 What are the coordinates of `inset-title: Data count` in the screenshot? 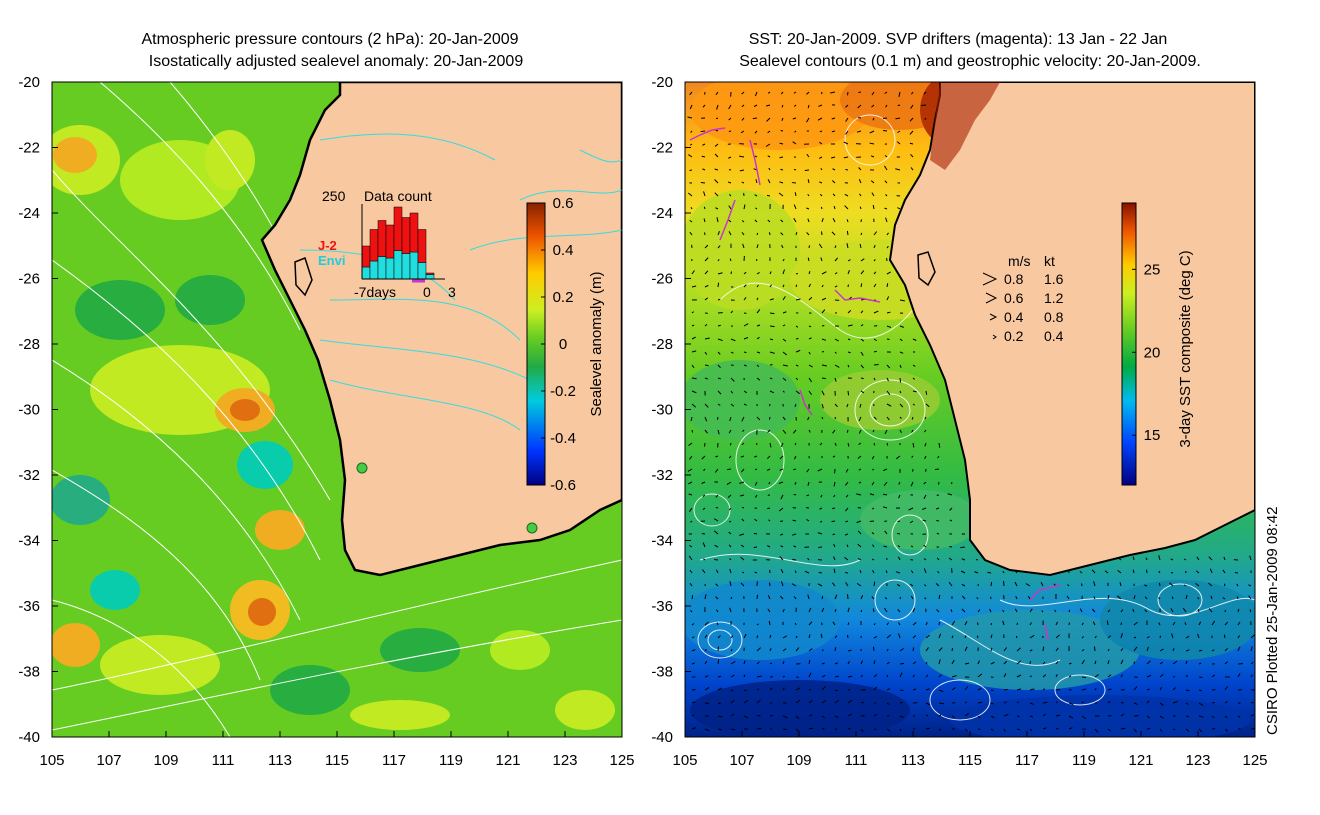 It's located at (398, 196).